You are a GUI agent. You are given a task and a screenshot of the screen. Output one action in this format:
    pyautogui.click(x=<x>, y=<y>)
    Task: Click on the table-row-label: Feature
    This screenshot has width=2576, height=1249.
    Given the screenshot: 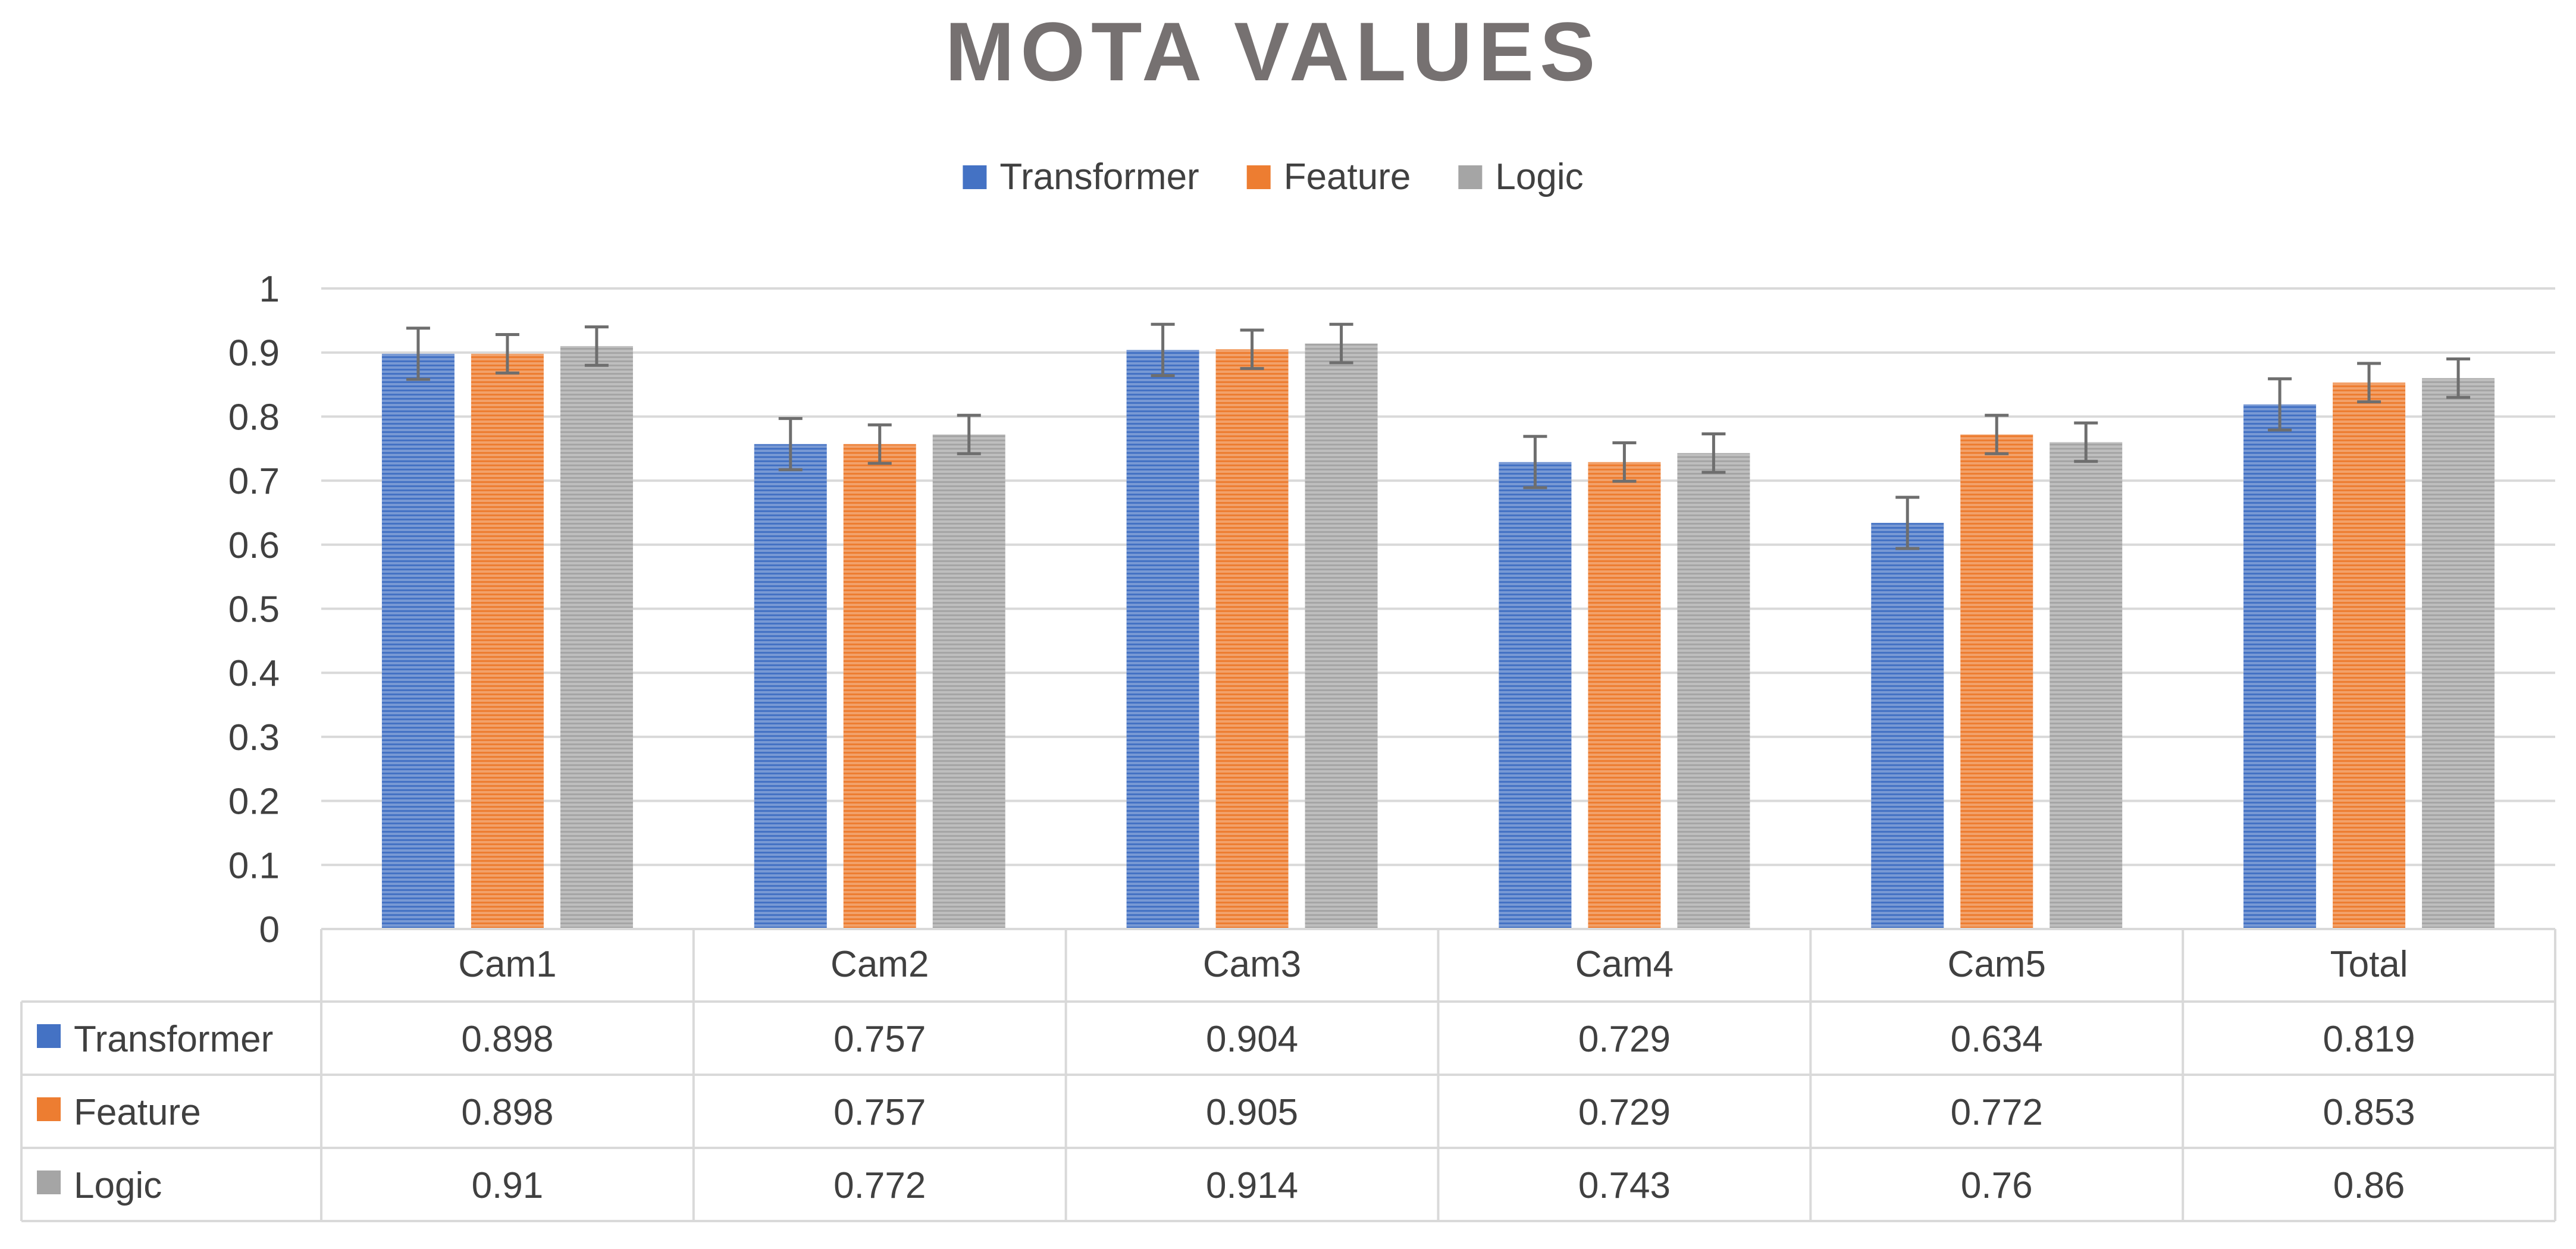 What is the action you would take?
    pyautogui.click(x=137, y=1112)
    